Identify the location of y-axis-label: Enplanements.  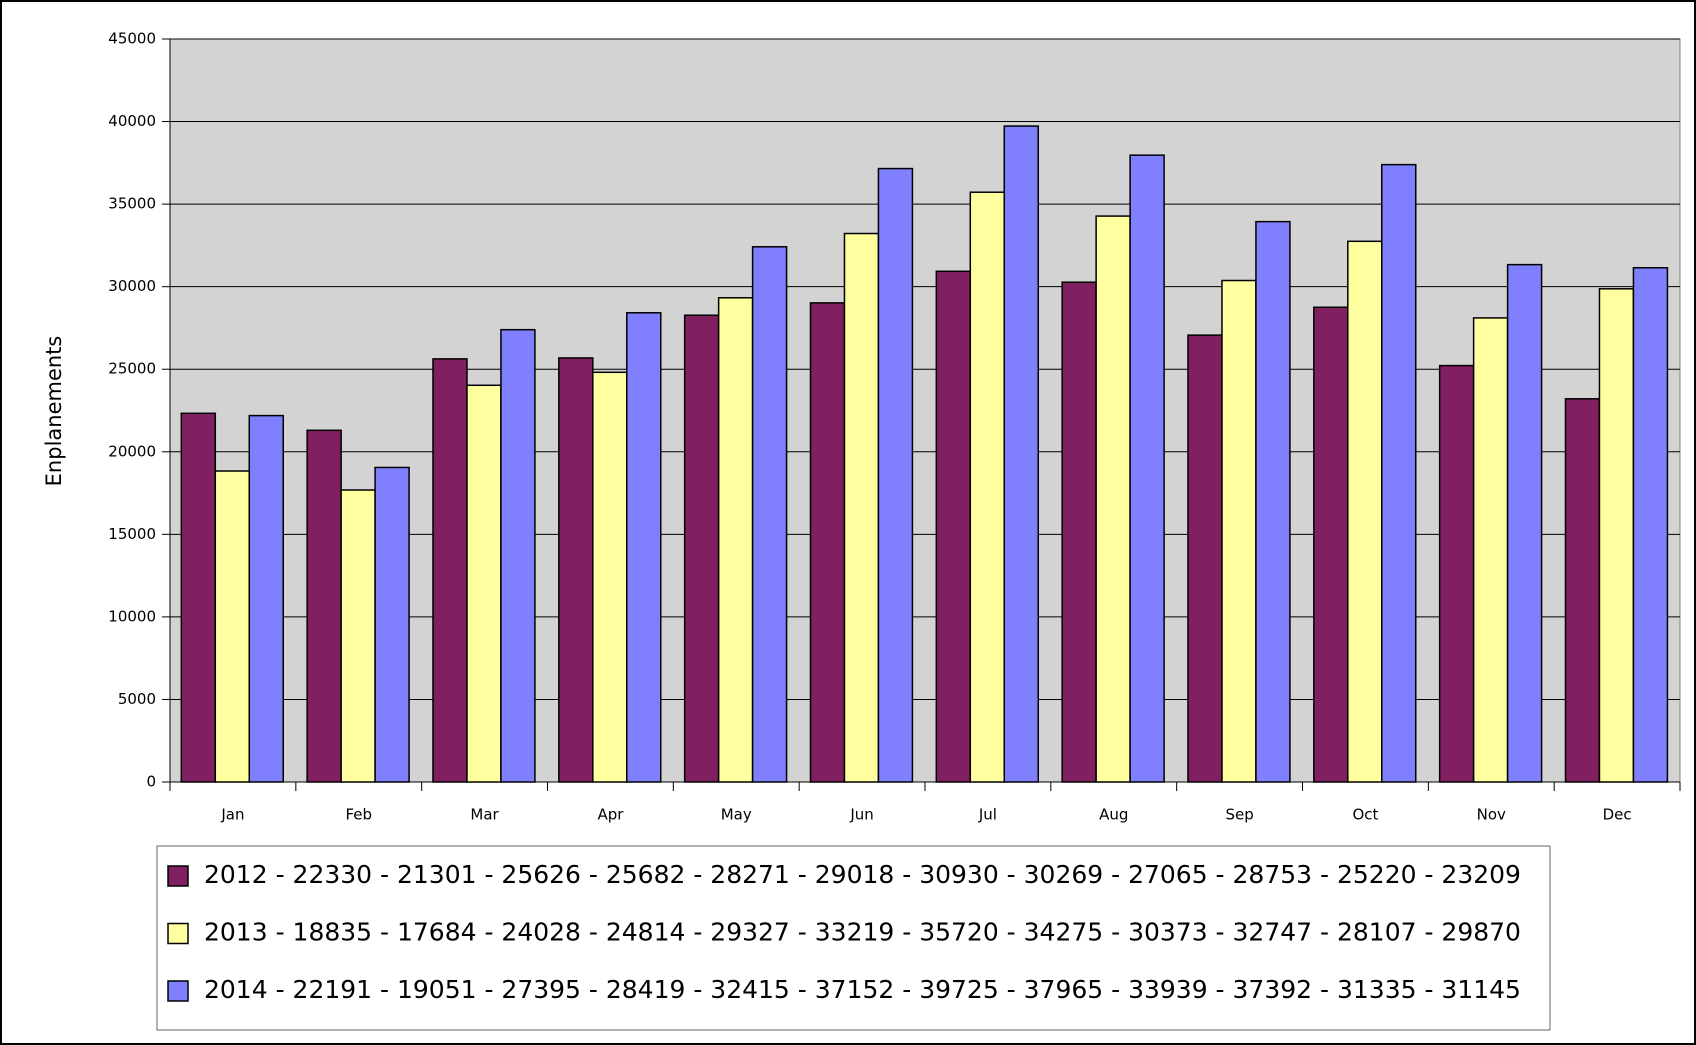
(54, 411).